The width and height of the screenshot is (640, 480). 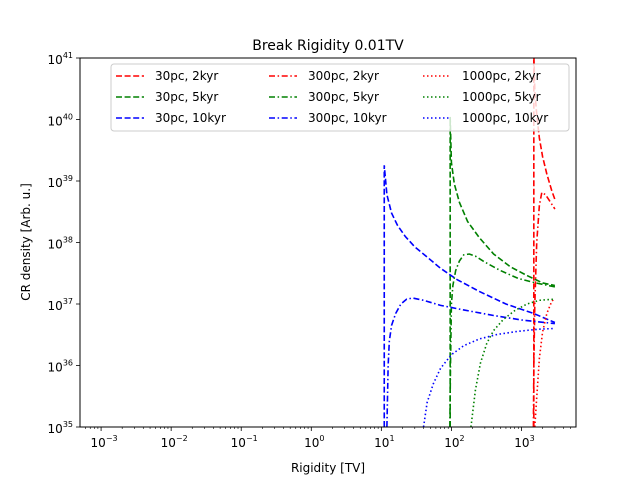 What do you see at coordinates (314, 442) in the screenshot?
I see `x-tick-label-3: 10⁰` at bounding box center [314, 442].